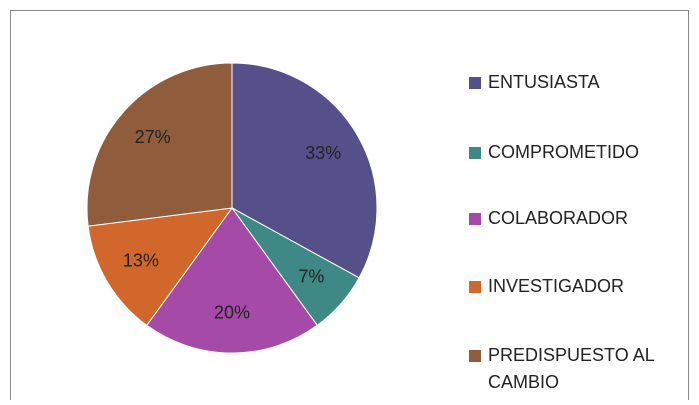 The width and height of the screenshot is (699, 405). I want to click on data-label: 20%, so click(232, 313).